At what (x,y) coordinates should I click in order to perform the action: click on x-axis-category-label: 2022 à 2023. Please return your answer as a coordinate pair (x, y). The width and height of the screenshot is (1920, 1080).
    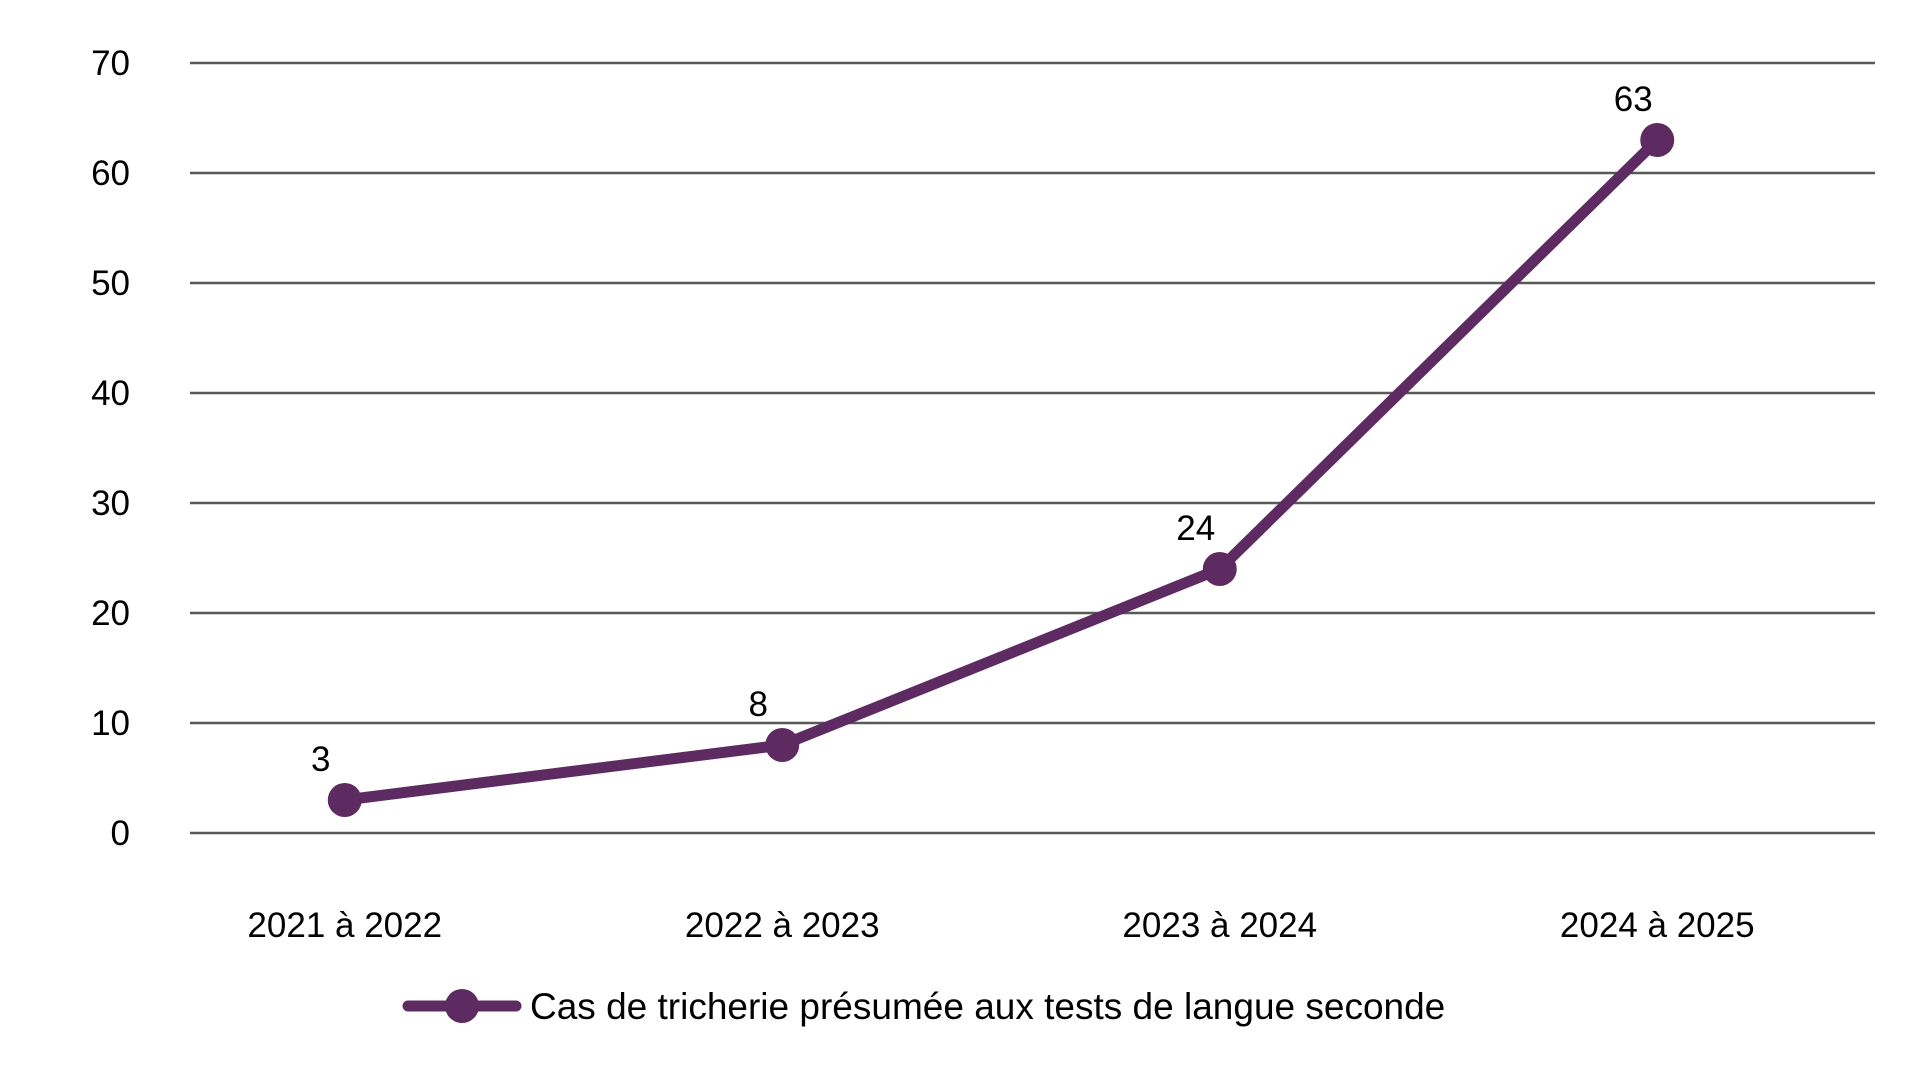
    Looking at the image, I should click on (782, 925).